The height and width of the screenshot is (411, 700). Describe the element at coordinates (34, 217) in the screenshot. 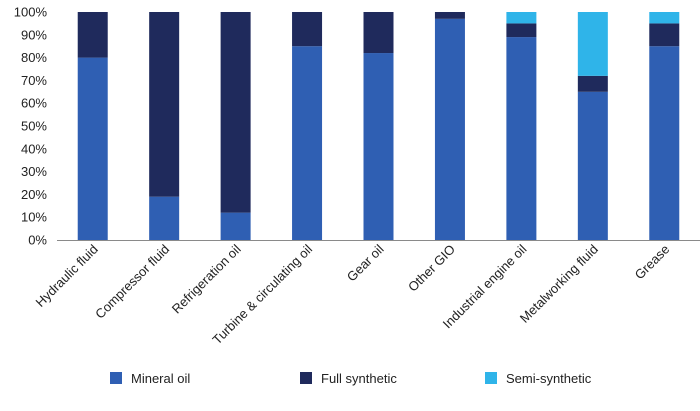

I see `y-tick-label-1: 10%` at that location.